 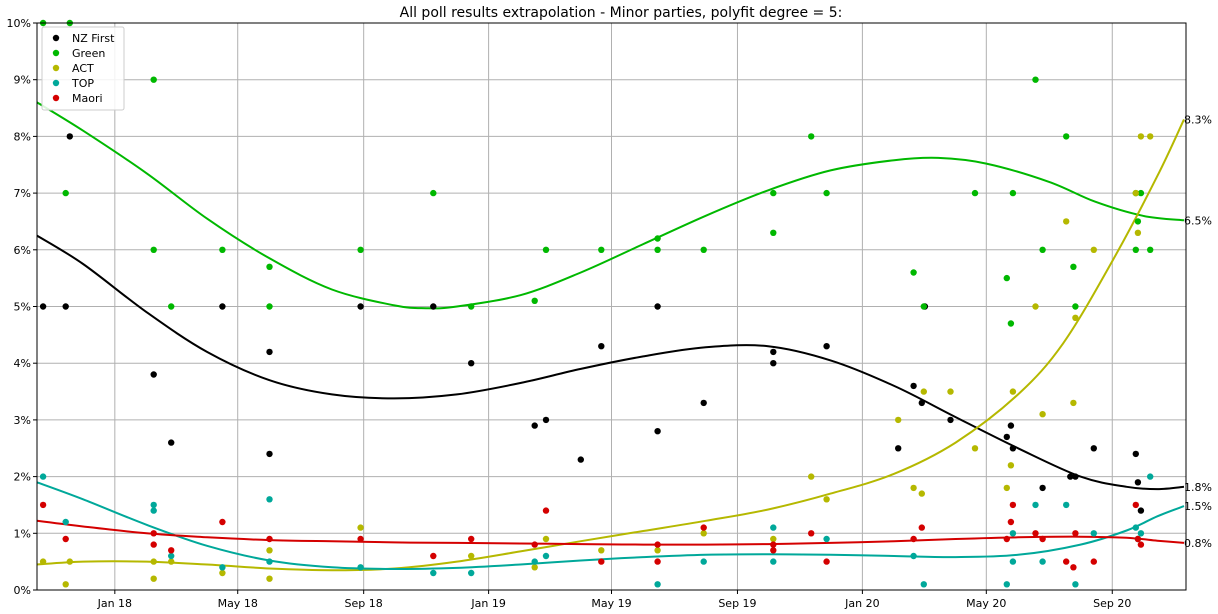 What do you see at coordinates (1198, 119) in the screenshot?
I see `act-end-label: 8.3%` at bounding box center [1198, 119].